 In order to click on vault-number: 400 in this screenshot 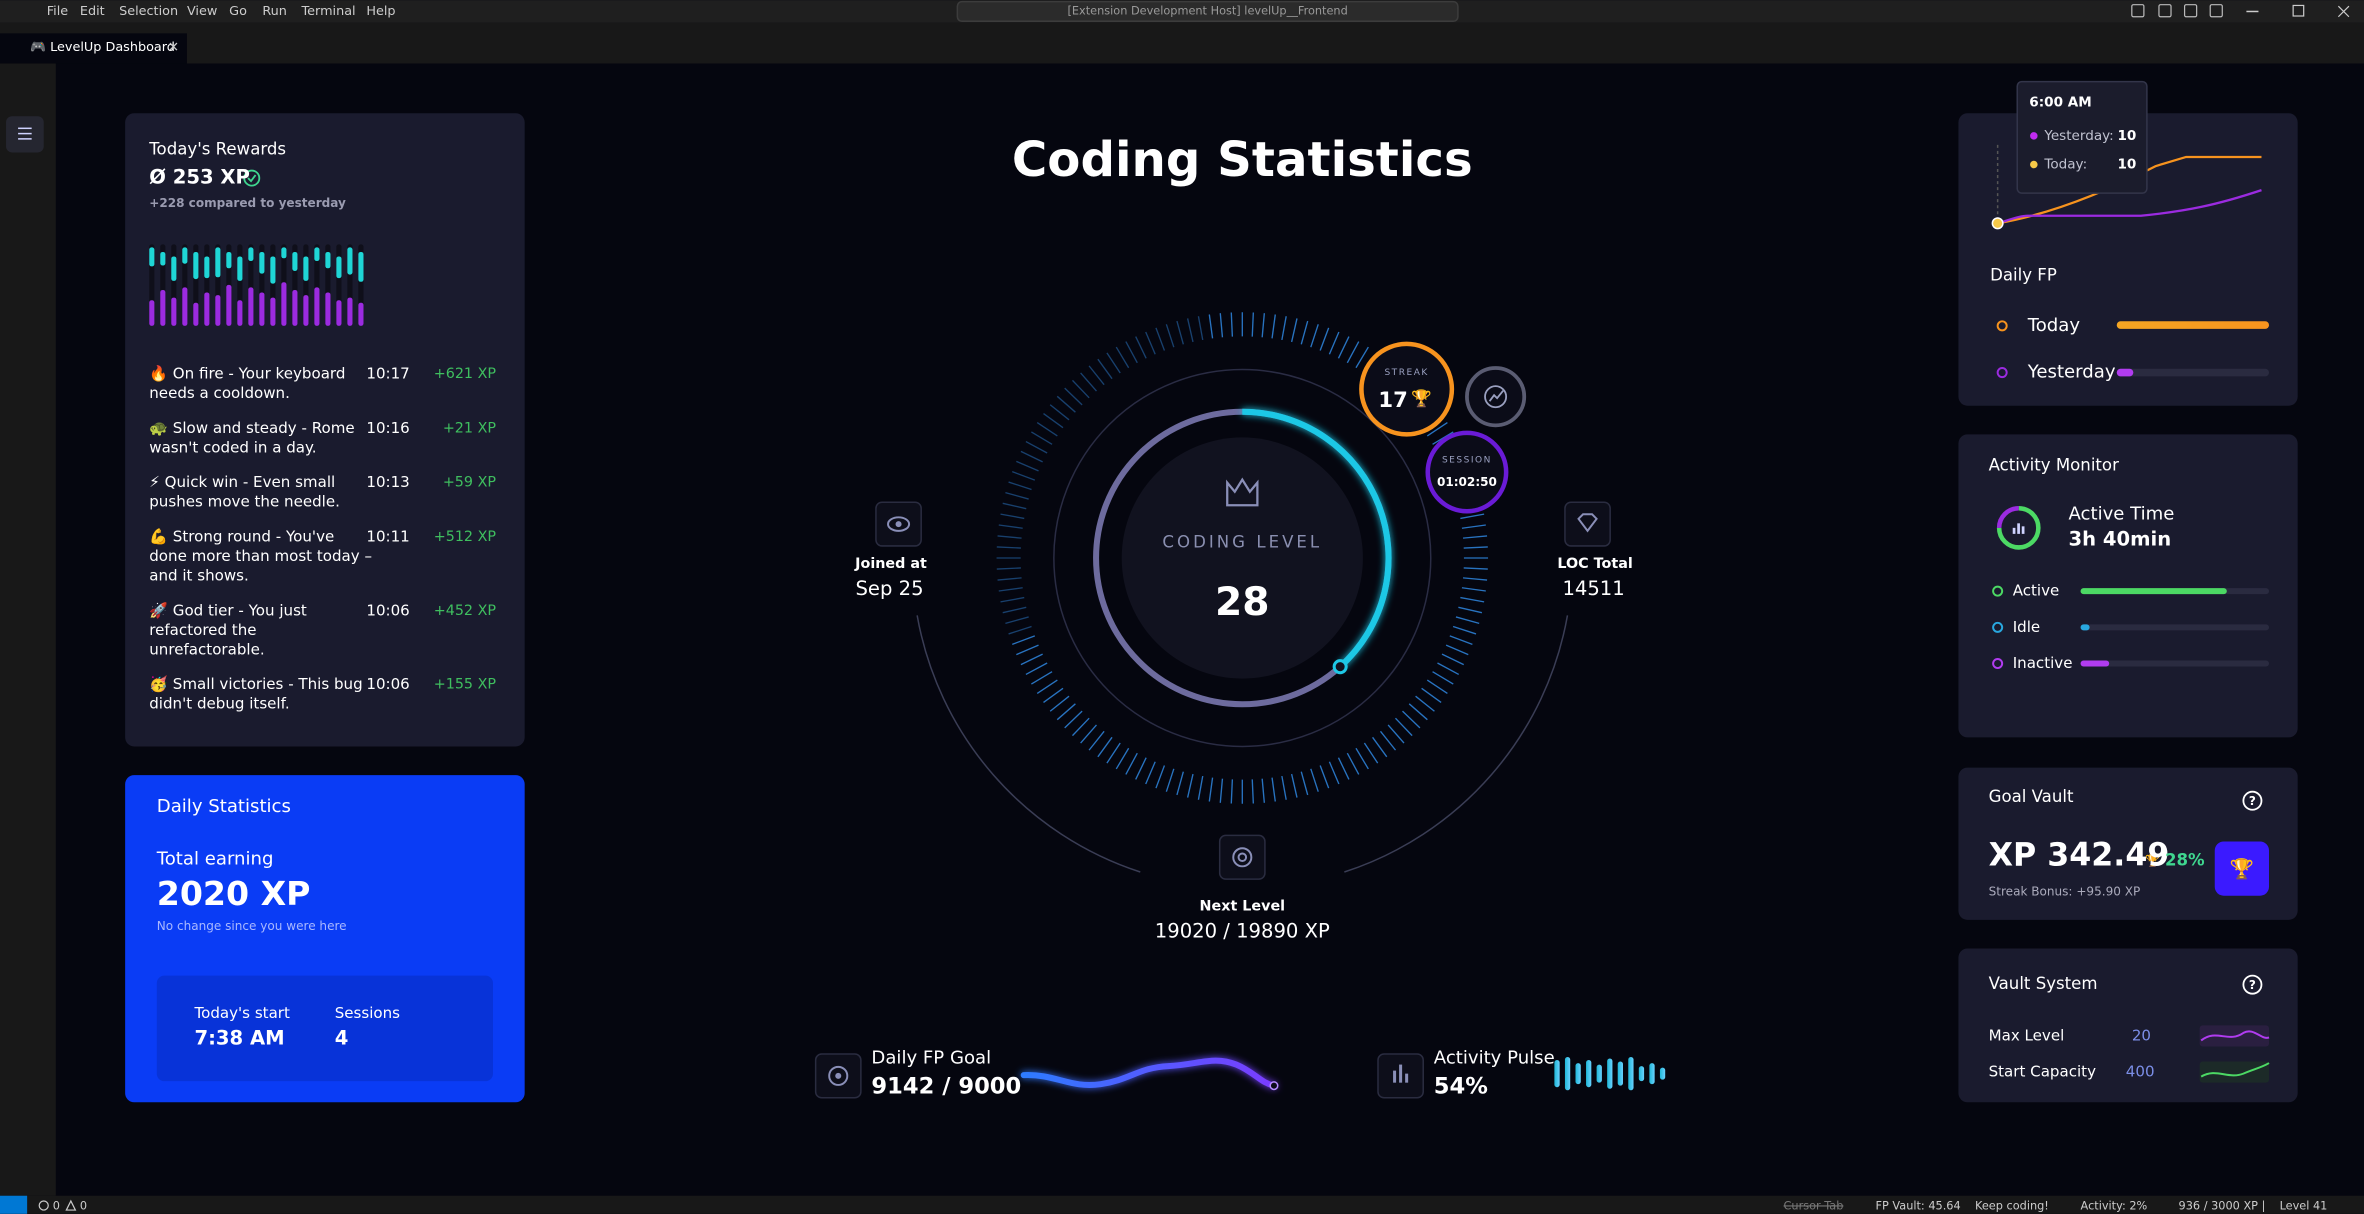, I will do `click(2140, 1072)`.